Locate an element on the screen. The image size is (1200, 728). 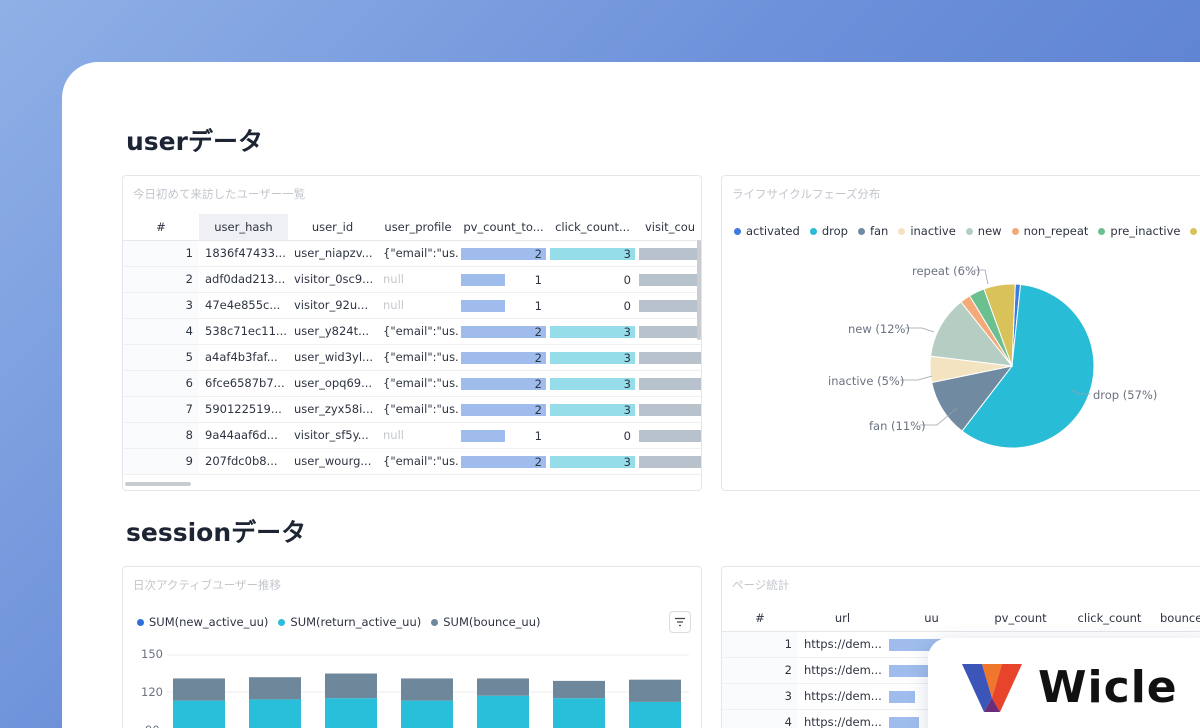
click-count-cell: 3 is located at coordinates (592, 331).